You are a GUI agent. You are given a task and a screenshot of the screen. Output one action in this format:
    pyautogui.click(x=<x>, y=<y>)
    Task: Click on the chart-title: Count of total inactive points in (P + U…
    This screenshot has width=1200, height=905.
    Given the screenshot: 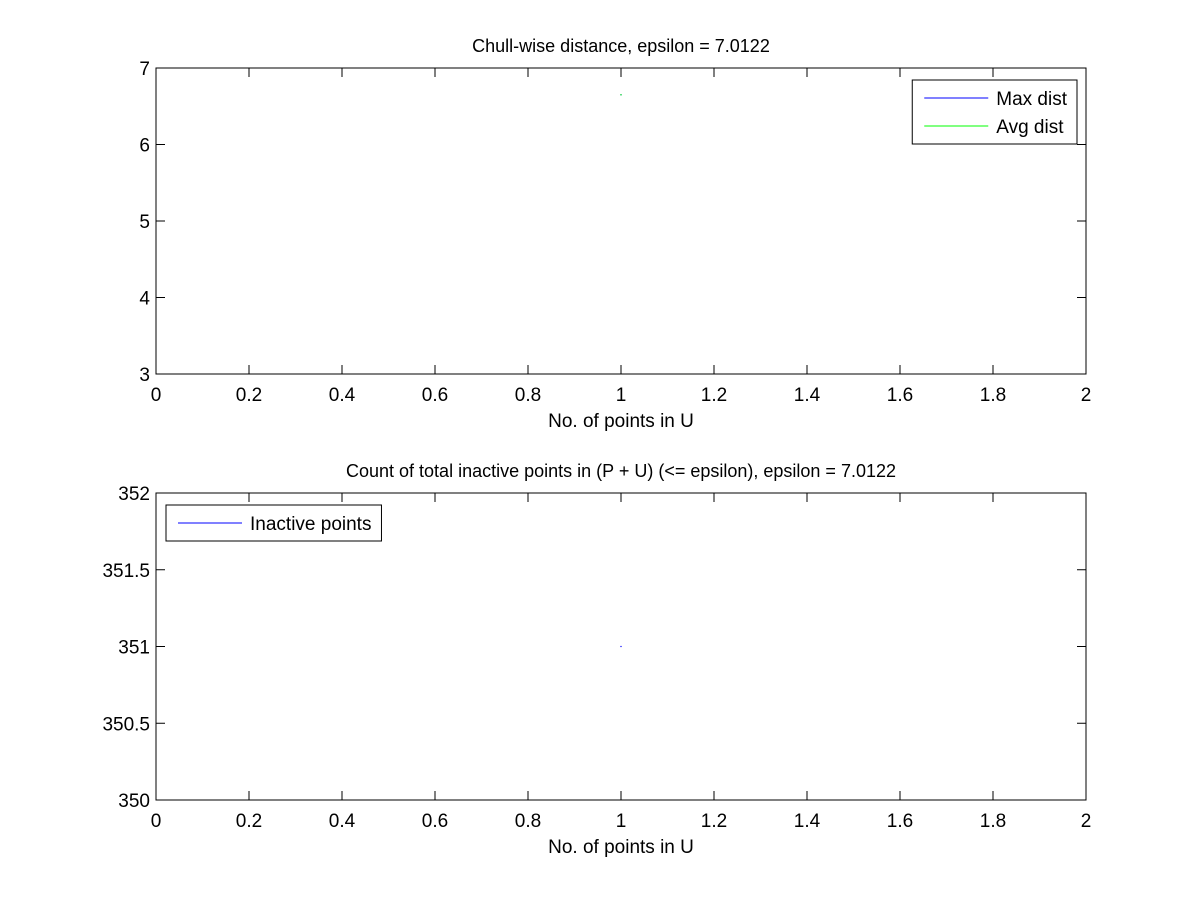 What is the action you would take?
    pyautogui.click(x=621, y=471)
    